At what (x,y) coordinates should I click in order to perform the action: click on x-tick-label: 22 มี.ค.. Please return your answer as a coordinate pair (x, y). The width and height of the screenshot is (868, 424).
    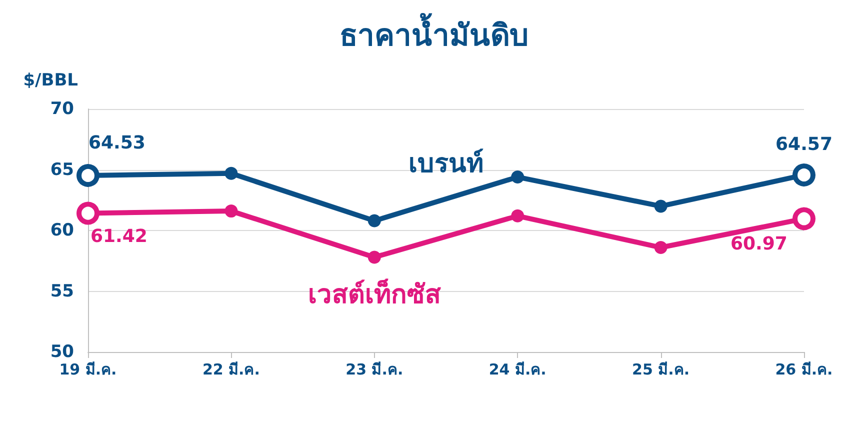
    Looking at the image, I should click on (231, 369).